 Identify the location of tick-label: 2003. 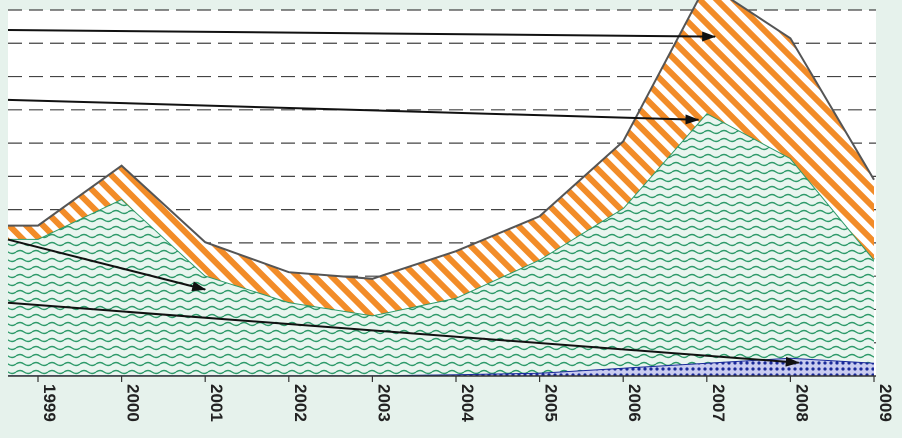
(383, 403).